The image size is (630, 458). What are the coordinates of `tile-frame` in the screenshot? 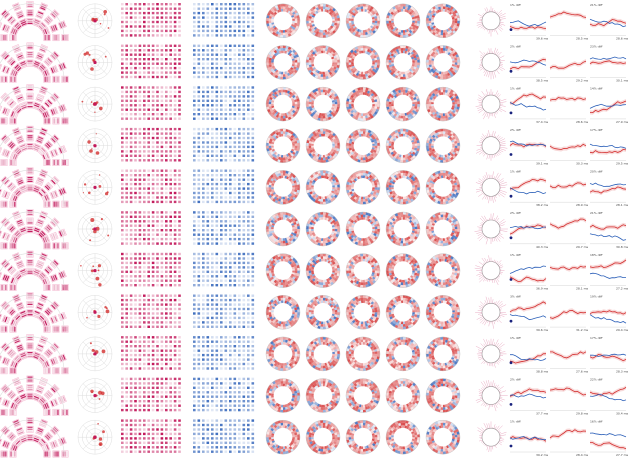 It's located at (11, 61).